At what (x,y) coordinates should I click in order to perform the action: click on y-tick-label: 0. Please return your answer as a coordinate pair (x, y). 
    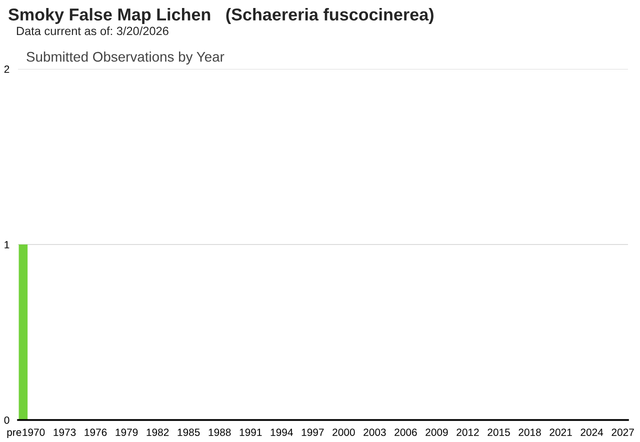
    Looking at the image, I should click on (7, 420).